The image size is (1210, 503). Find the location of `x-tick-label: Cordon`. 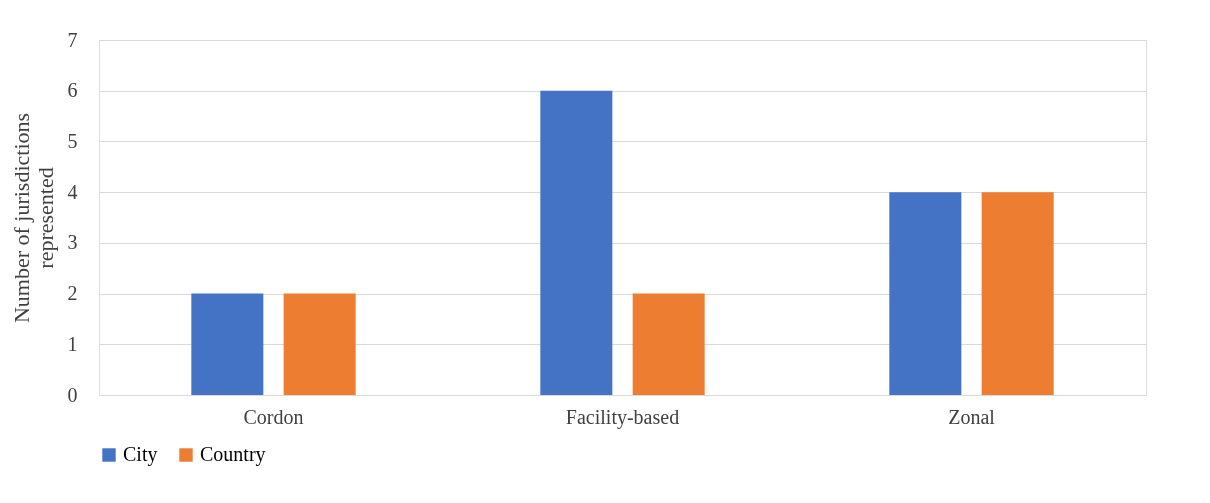

x-tick-label: Cordon is located at coordinates (273, 416).